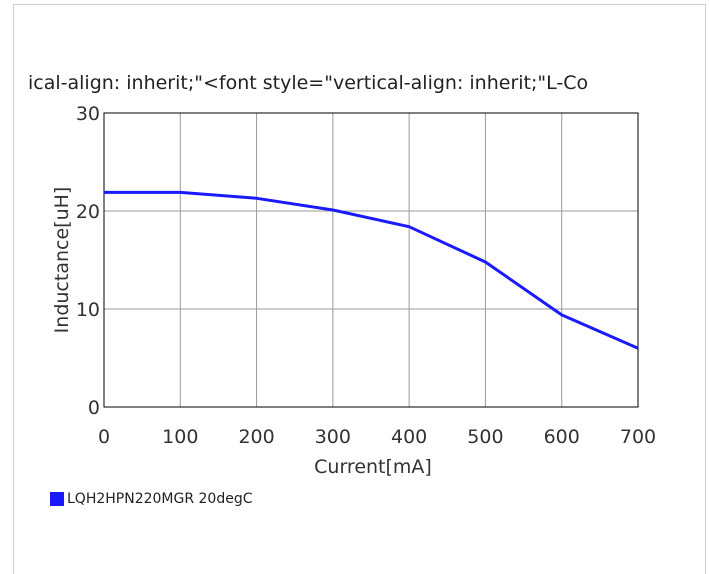  I want to click on x-tick-label-3: 300, so click(333, 437).